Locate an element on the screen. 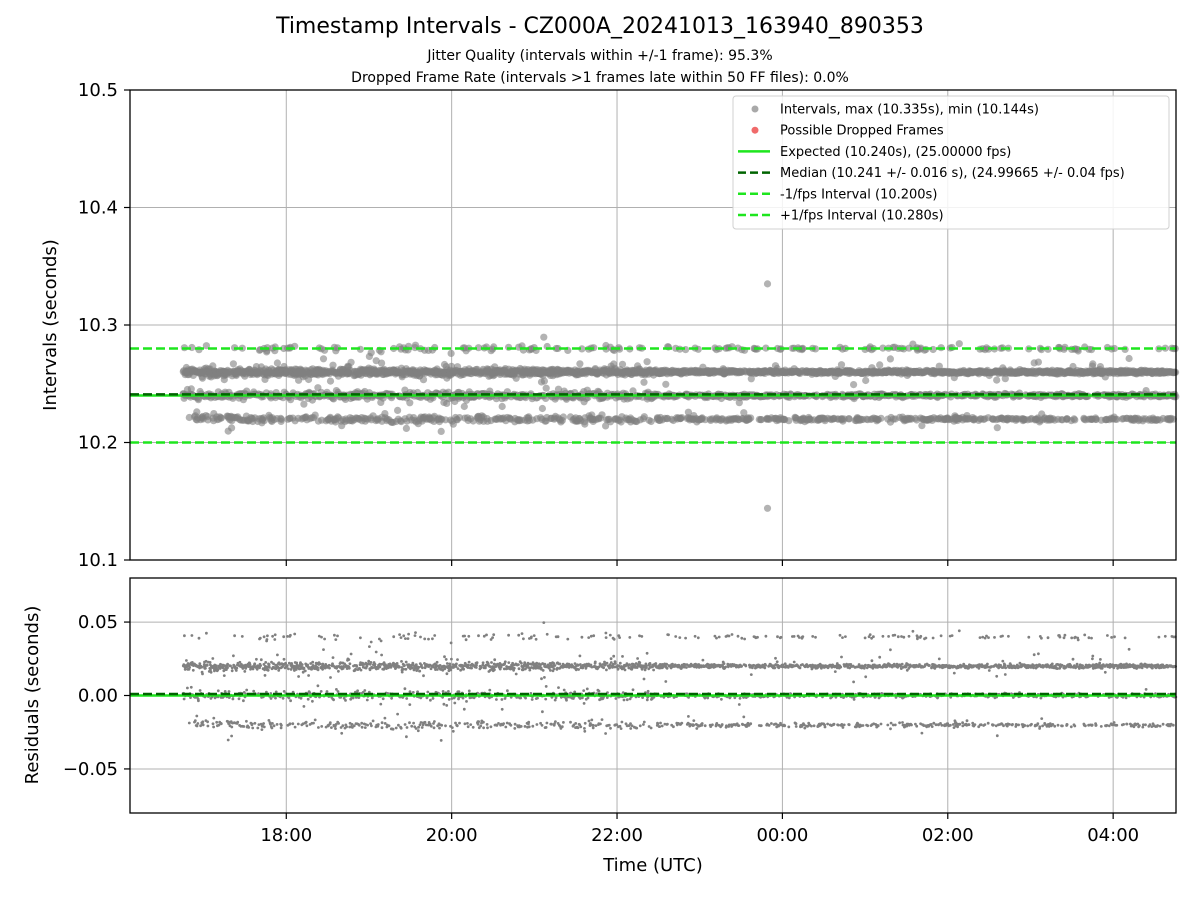  top-y-tick-label: 10.2 is located at coordinates (98, 443).